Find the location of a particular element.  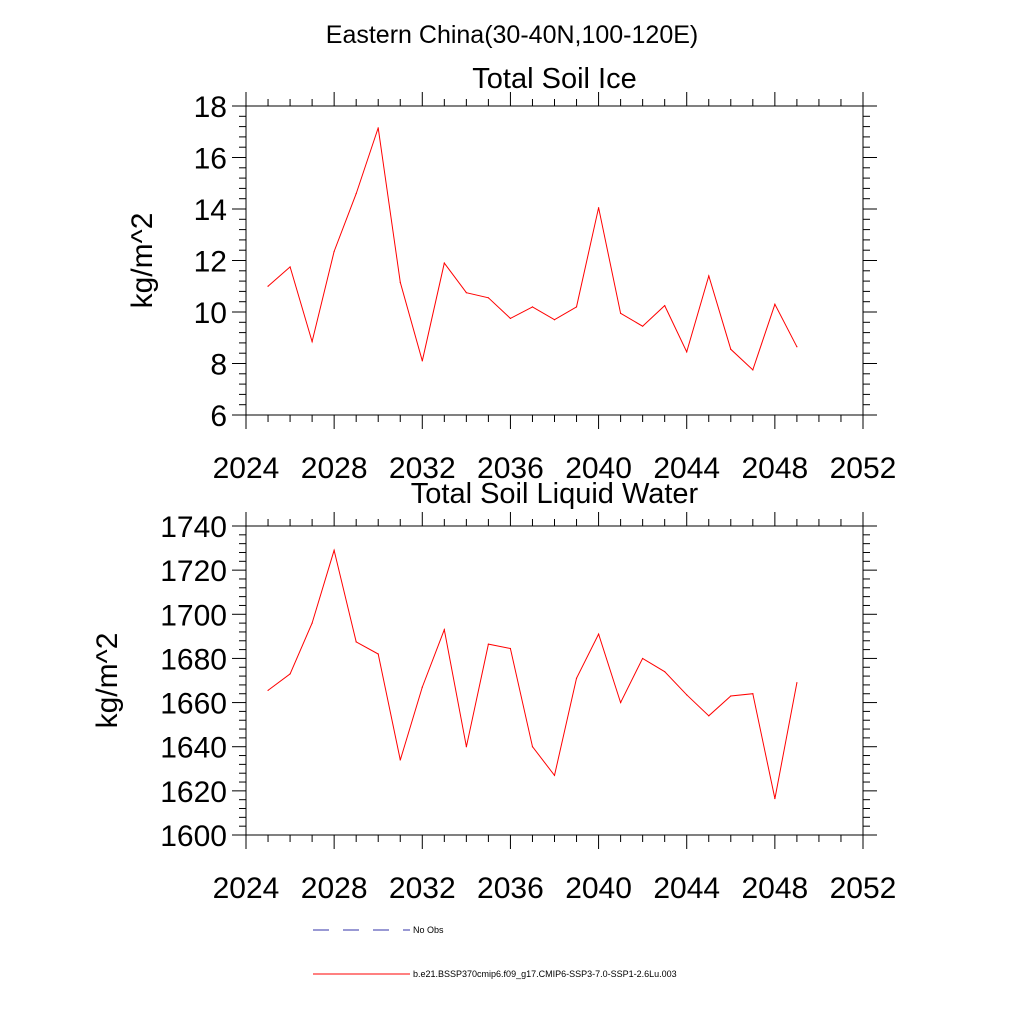

y-tick-label: 8 is located at coordinates (218, 365).